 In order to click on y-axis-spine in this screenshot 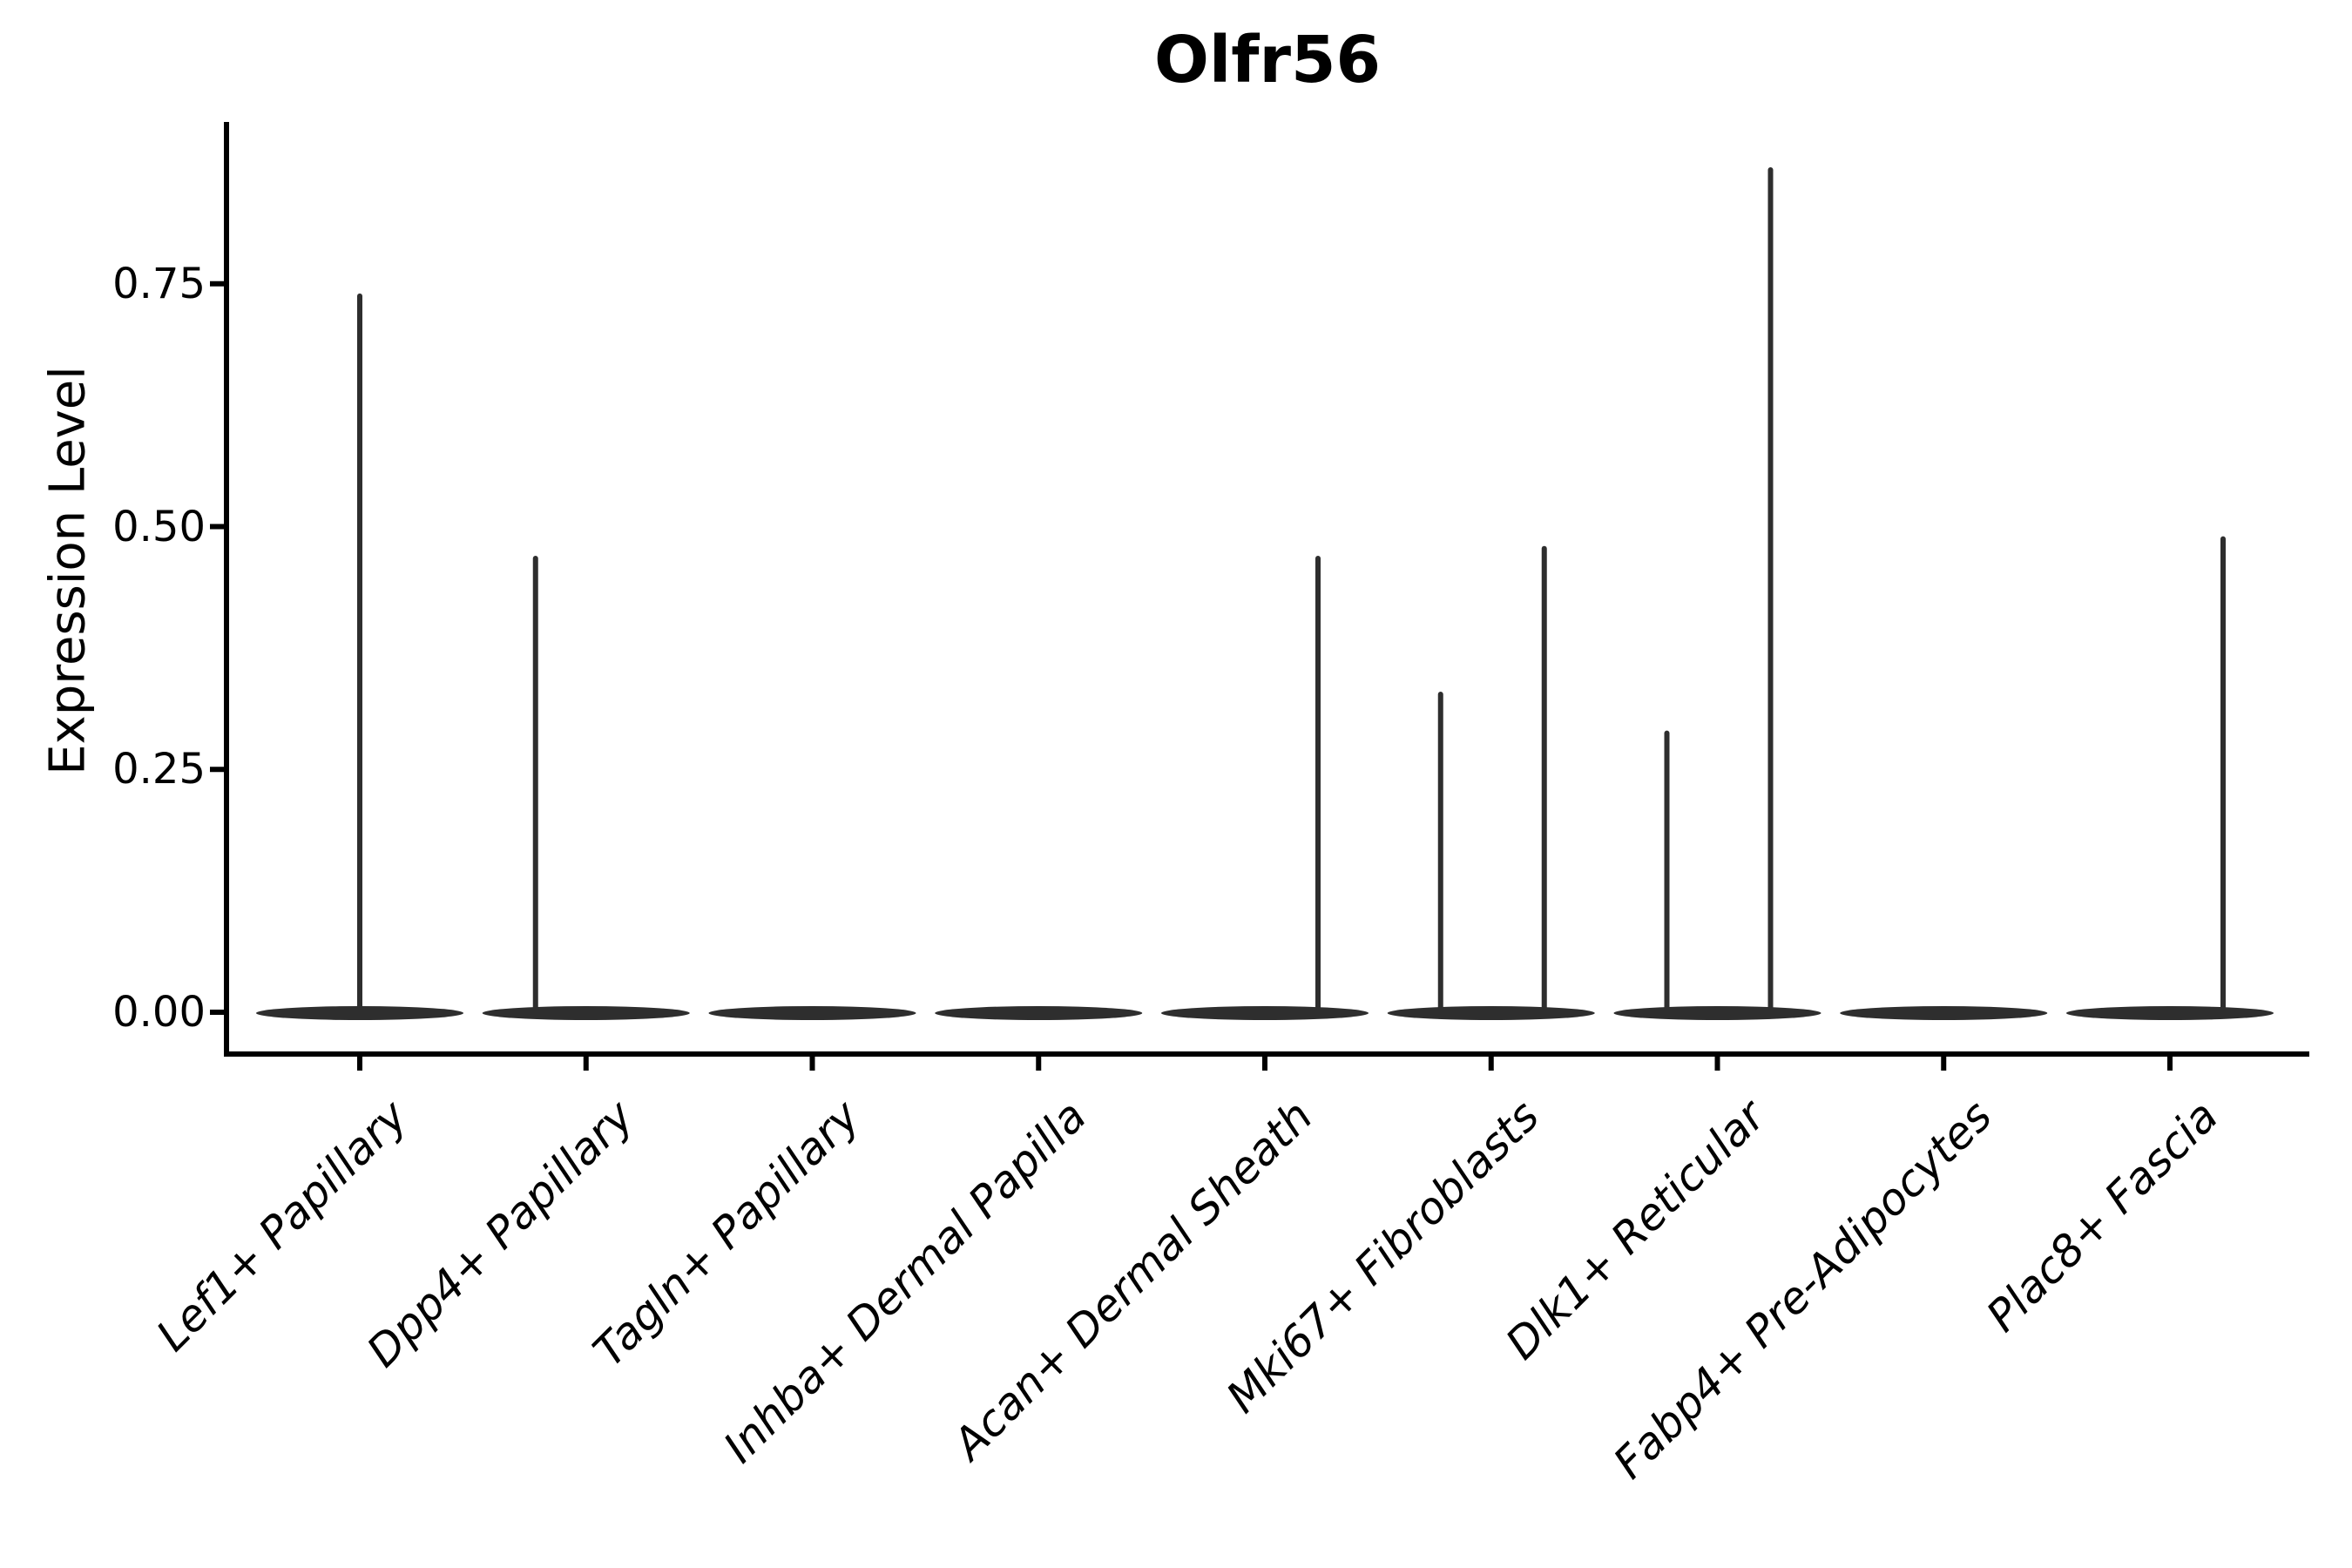, I will do `click(226, 589)`.